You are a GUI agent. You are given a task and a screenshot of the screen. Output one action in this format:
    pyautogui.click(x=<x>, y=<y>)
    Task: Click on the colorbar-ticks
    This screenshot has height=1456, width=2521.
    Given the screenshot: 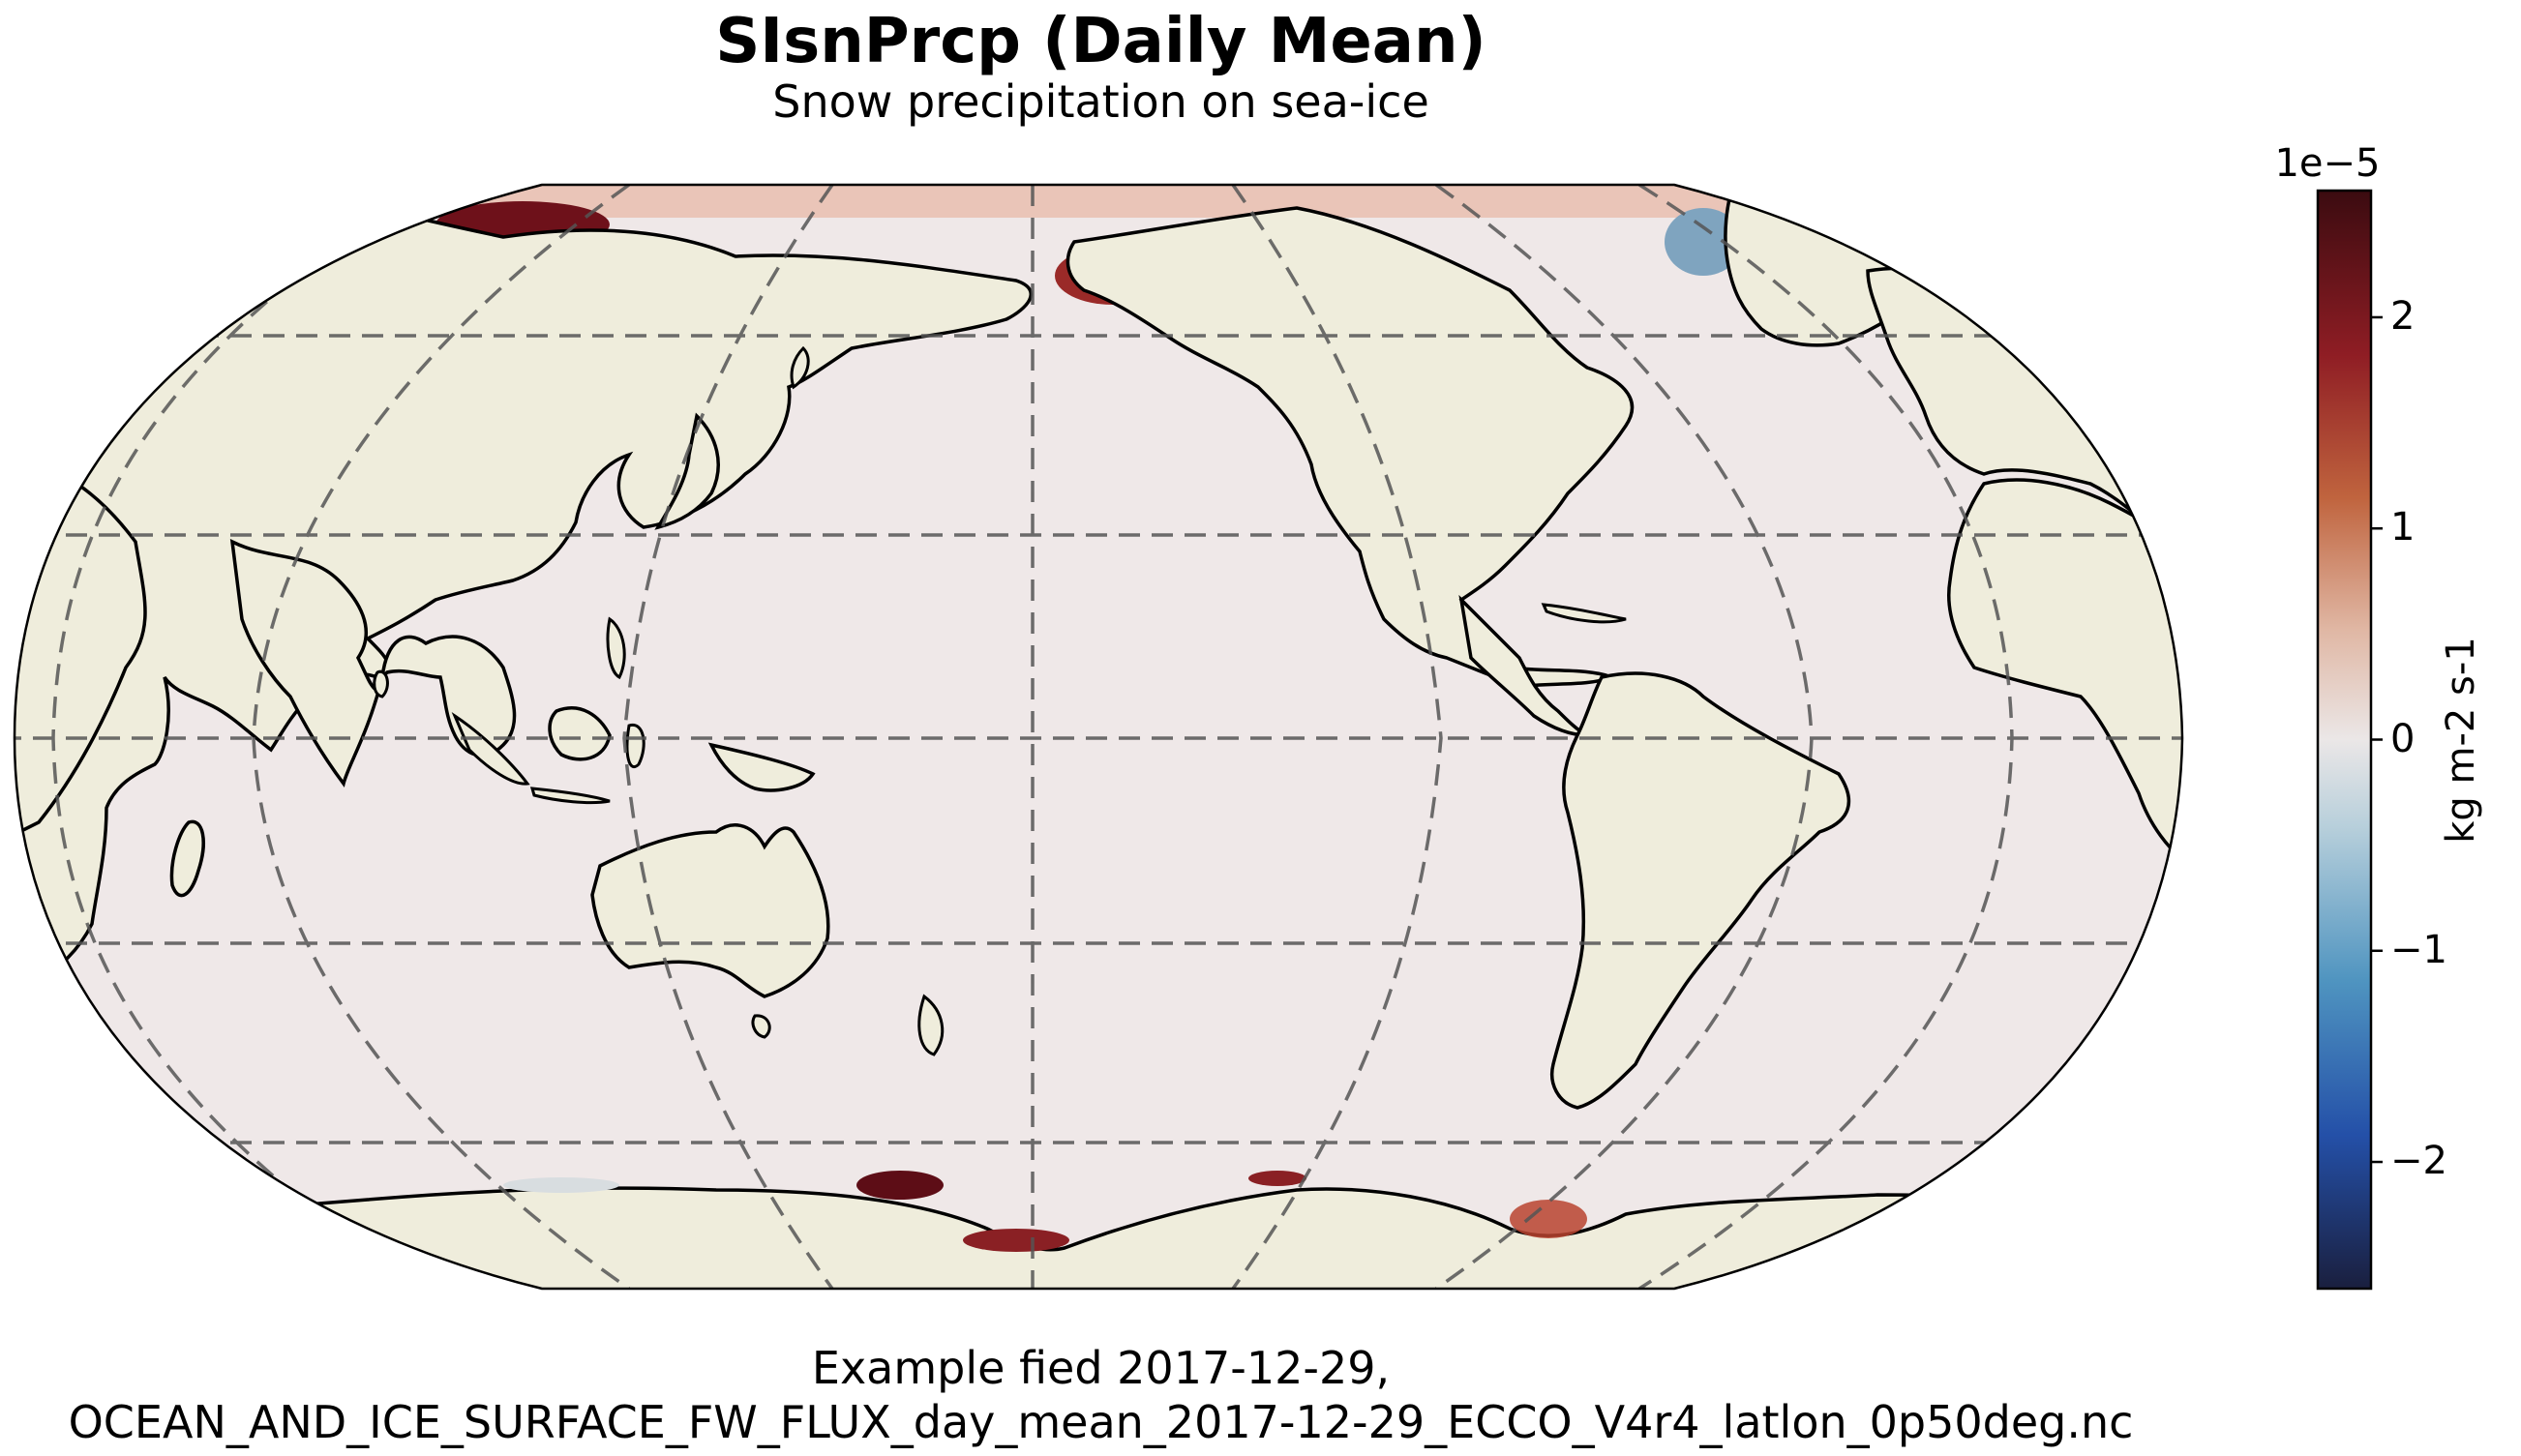 What is the action you would take?
    pyautogui.click(x=2377, y=739)
    